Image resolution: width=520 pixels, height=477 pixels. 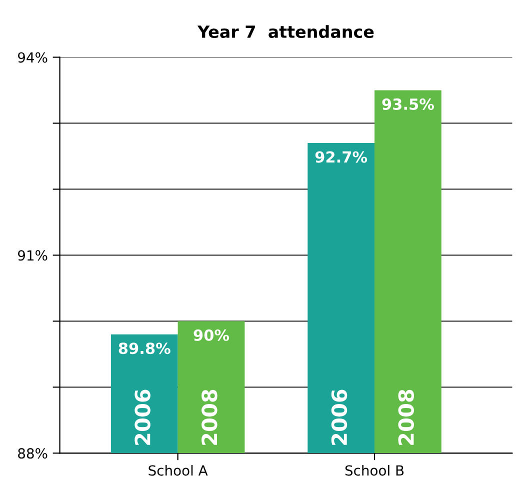 I want to click on chart-title: Year 7 attendance, so click(x=285, y=31).